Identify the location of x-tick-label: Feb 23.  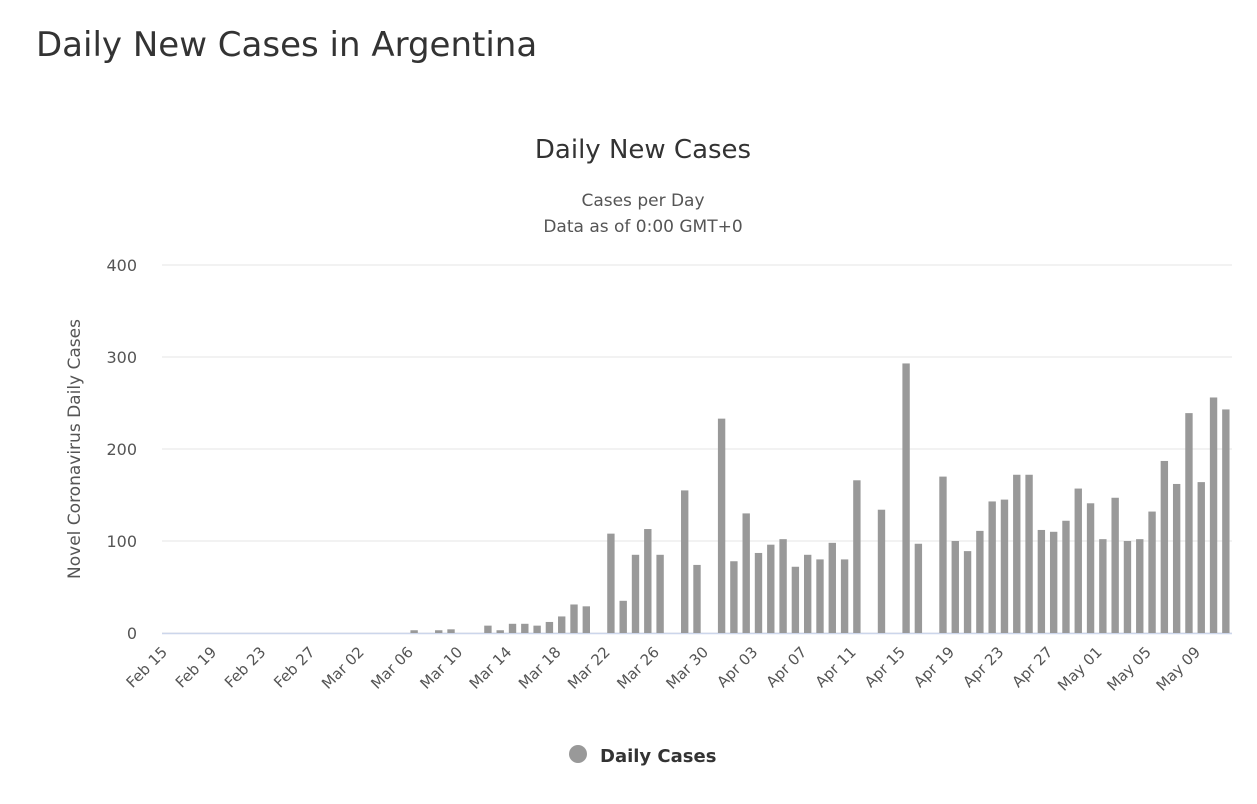
(245, 667).